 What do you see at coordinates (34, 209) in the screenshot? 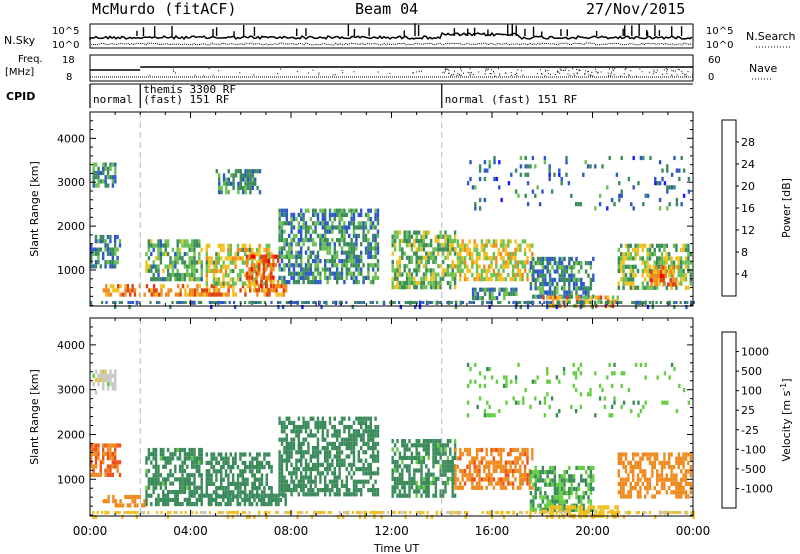
I see `y-axis-label: Slant Range [km]` at bounding box center [34, 209].